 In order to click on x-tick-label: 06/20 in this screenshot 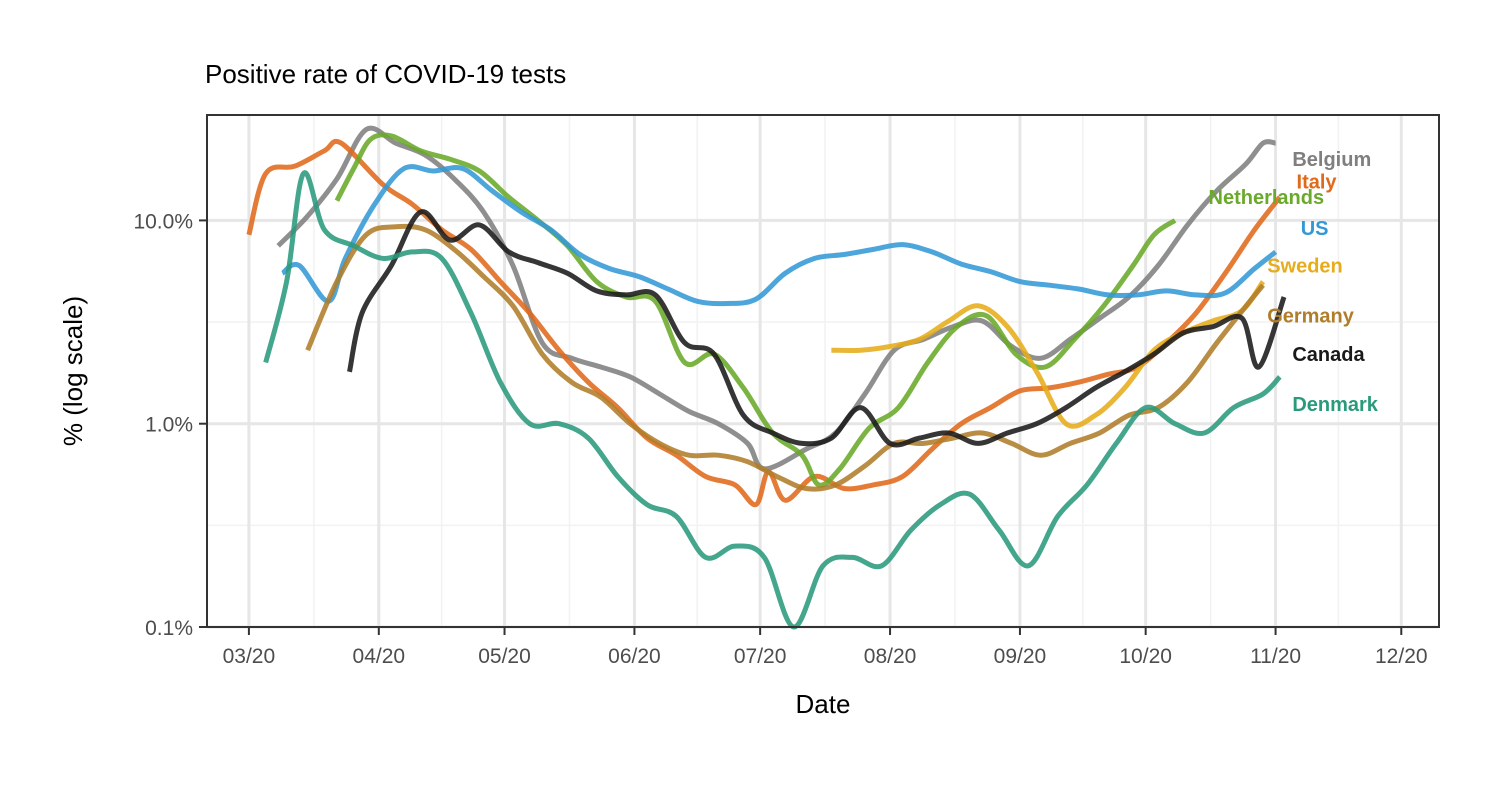, I will do `click(634, 656)`.